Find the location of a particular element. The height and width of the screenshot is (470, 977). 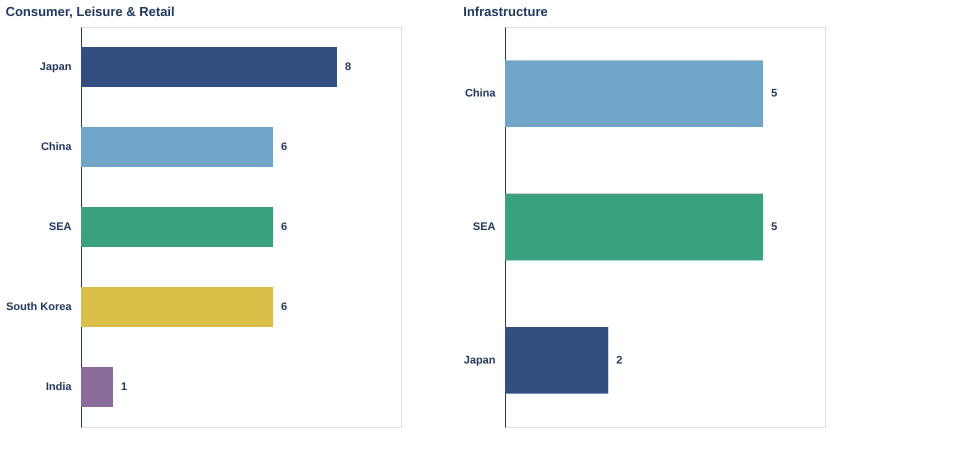

chart-title: Consumer, Leisure & Retail is located at coordinates (90, 11).